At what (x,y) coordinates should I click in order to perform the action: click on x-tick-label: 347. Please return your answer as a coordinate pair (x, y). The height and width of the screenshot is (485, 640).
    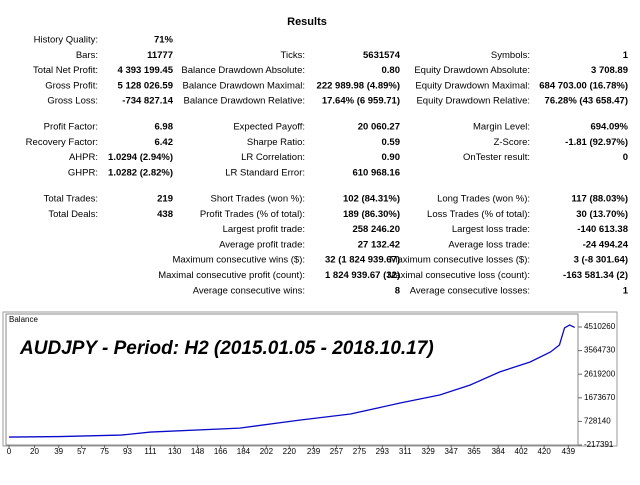
    Looking at the image, I should click on (451, 451).